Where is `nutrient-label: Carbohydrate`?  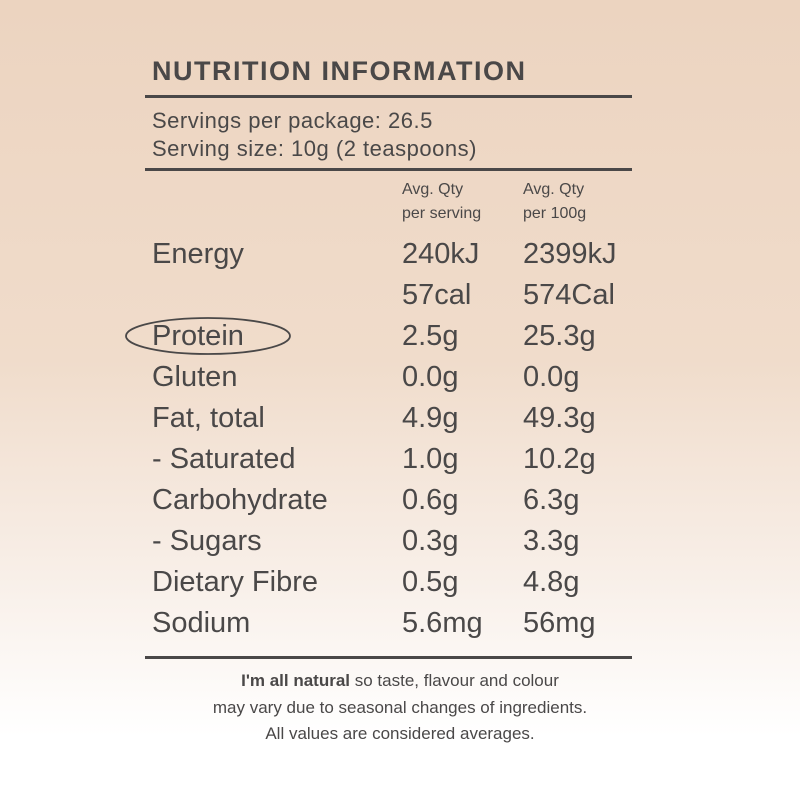
nutrient-label: Carbohydrate is located at coordinates (240, 500).